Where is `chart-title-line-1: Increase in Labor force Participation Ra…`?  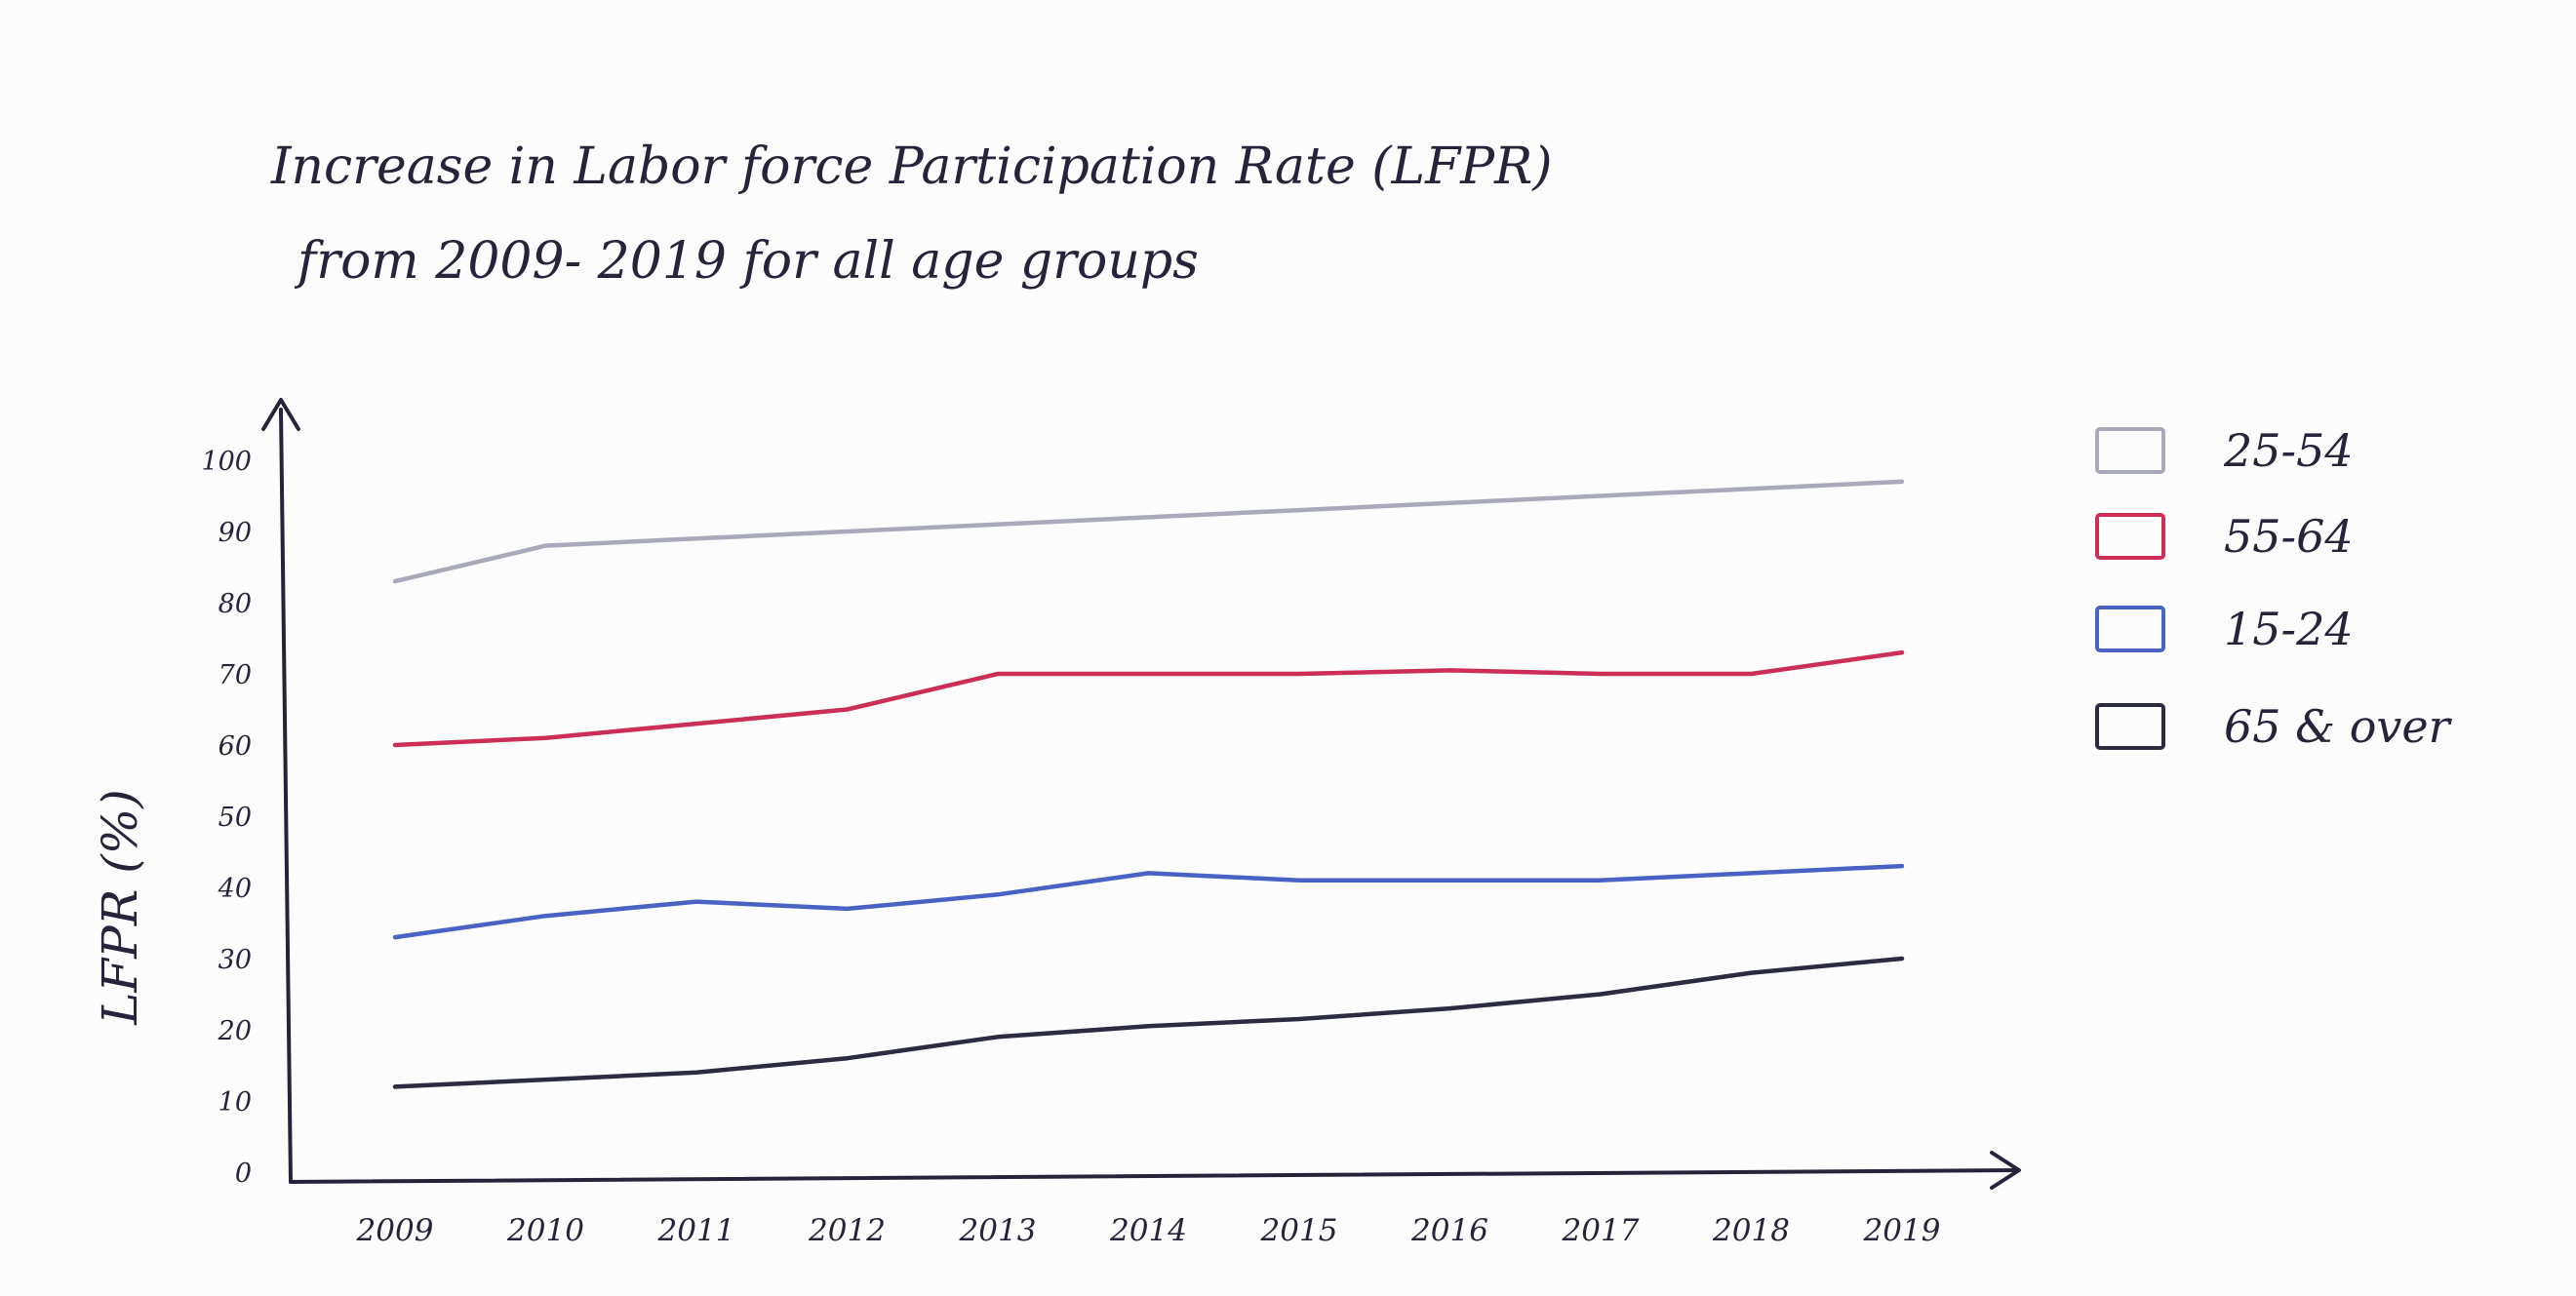
chart-title-line-1: Increase in Labor force Participation Ra… is located at coordinates (911, 167).